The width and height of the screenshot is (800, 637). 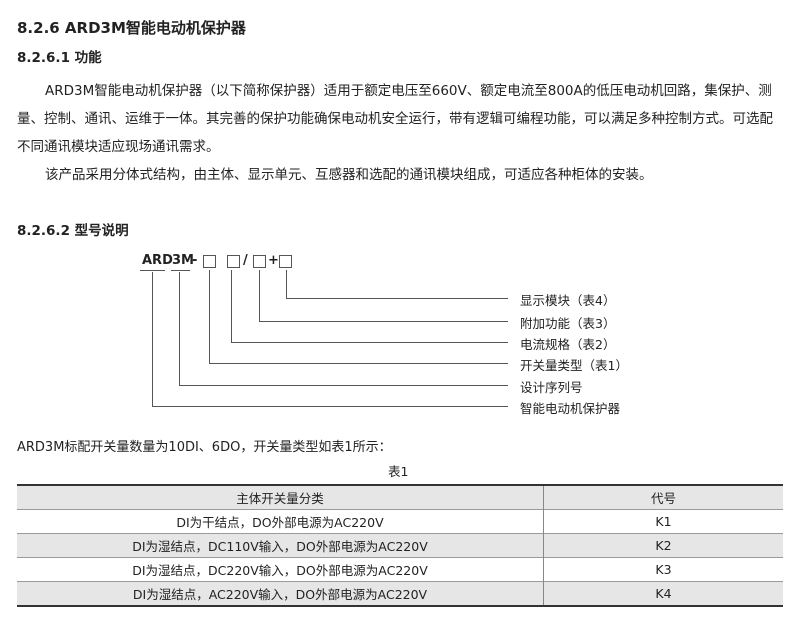 What do you see at coordinates (204, 447) in the screenshot?
I see `switch-note: ARD3M标配开关量数量为10DI、6DO，开关量类型如表1所示：` at bounding box center [204, 447].